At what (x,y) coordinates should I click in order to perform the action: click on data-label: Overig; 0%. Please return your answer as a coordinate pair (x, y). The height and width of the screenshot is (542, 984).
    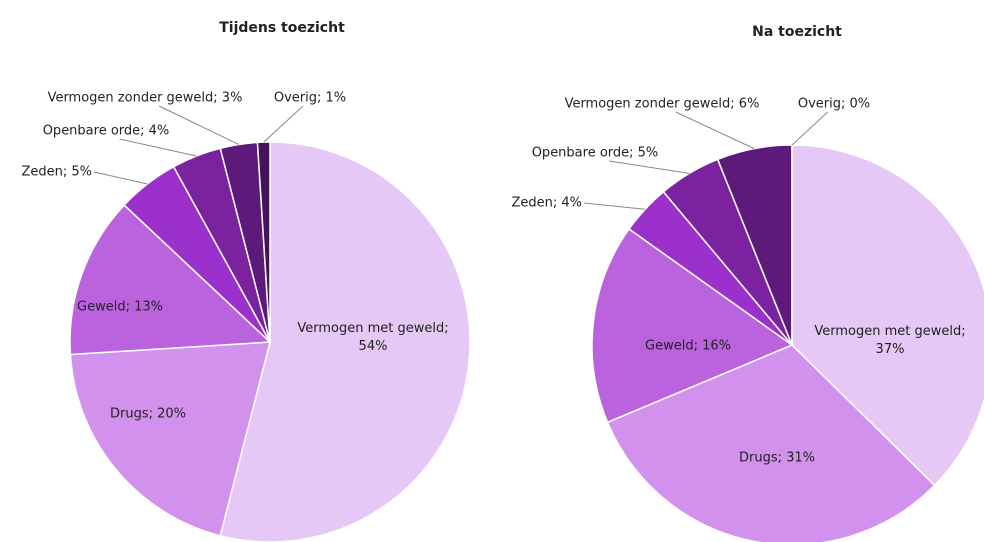
    Looking at the image, I should click on (834, 104).